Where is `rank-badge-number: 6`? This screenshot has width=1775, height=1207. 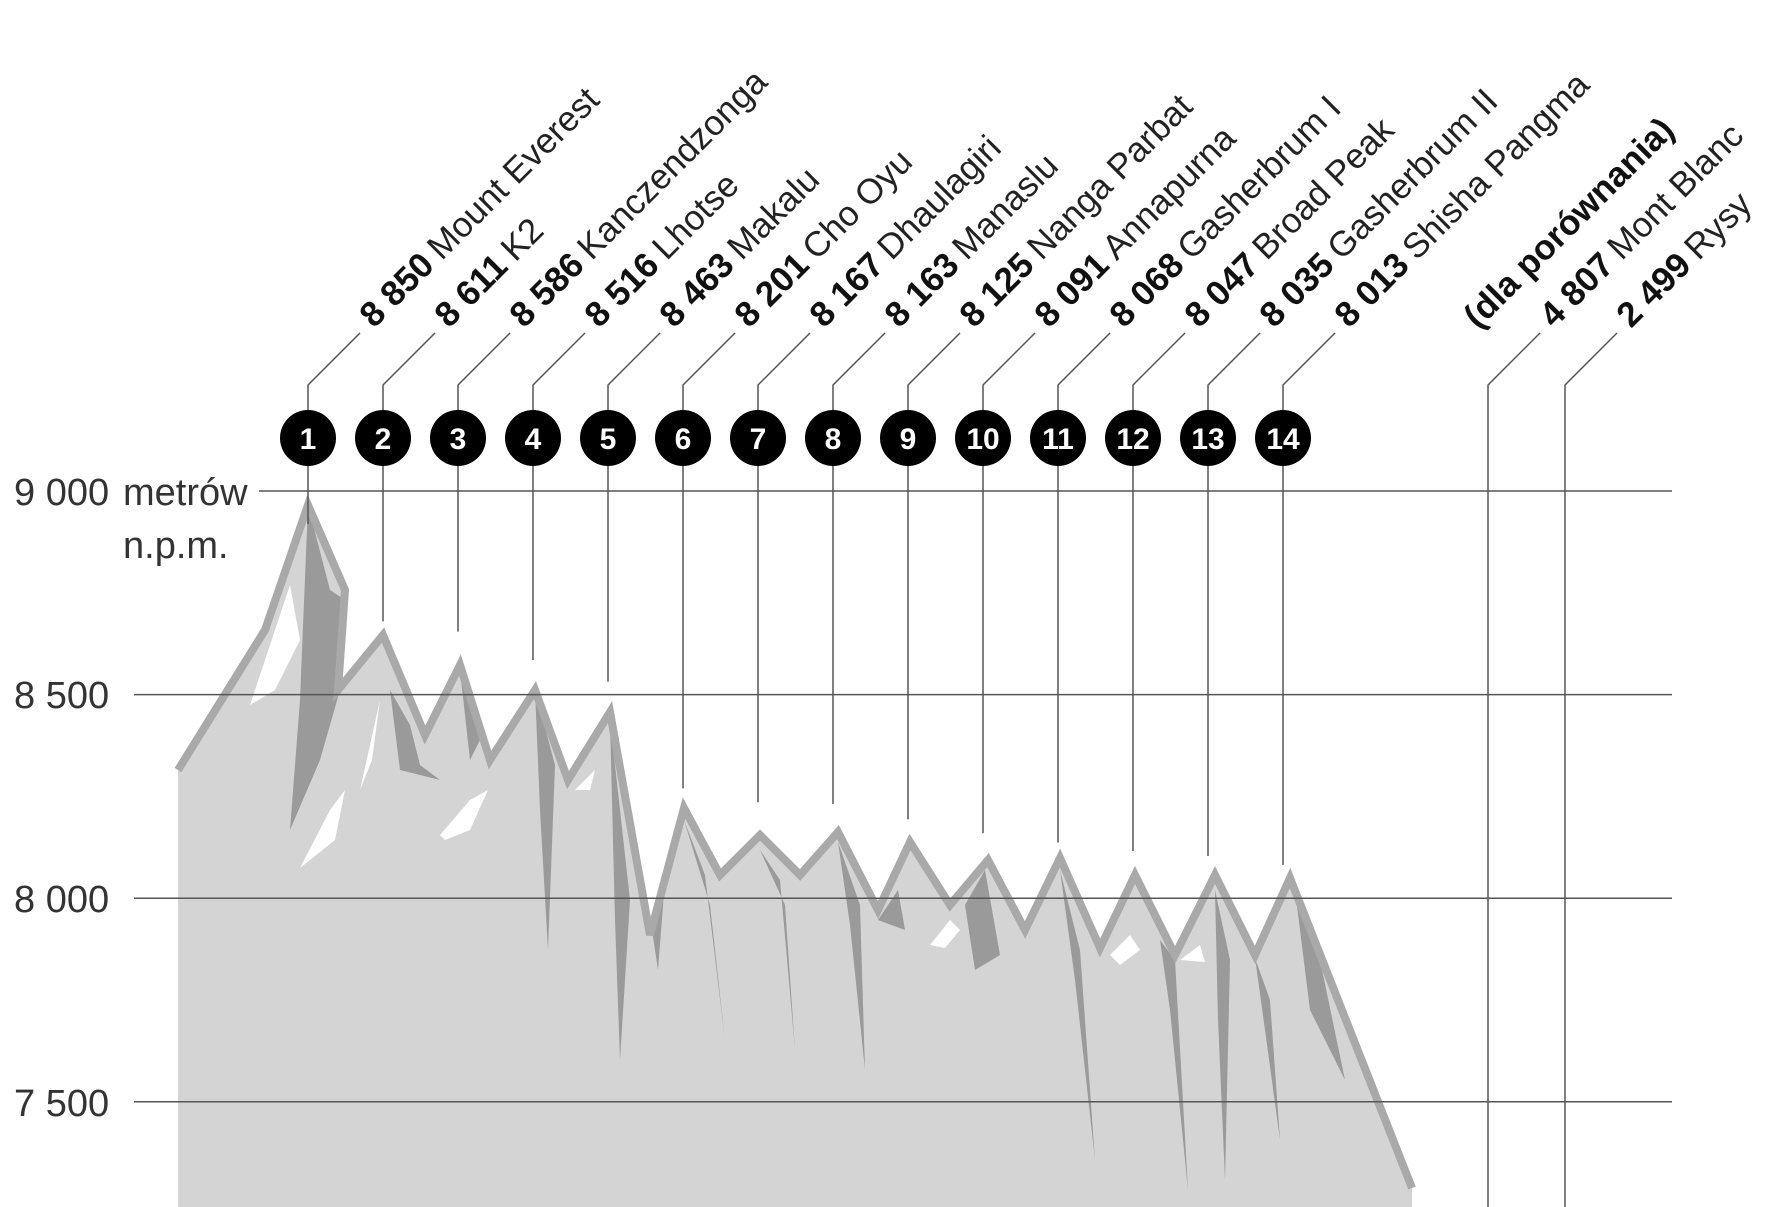 rank-badge-number: 6 is located at coordinates (683, 439).